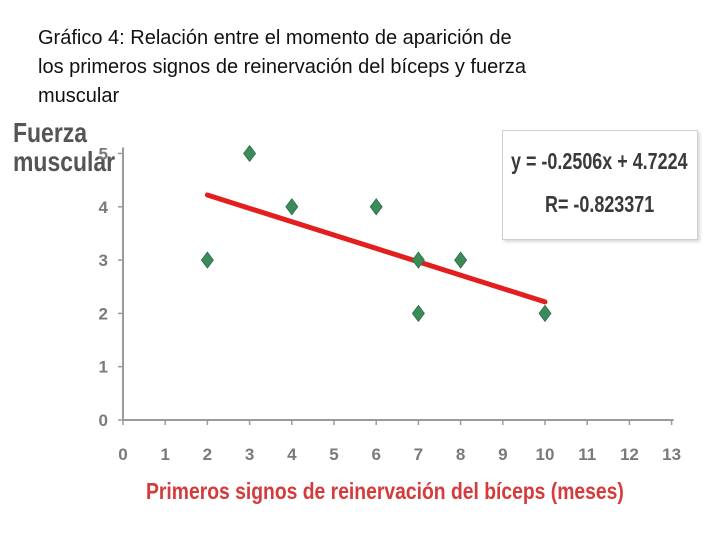 This screenshot has width=720, height=540. What do you see at coordinates (600, 185) in the screenshot?
I see `equation-box: y = -0.2506x + 4.7224 R= -0.823371` at bounding box center [600, 185].